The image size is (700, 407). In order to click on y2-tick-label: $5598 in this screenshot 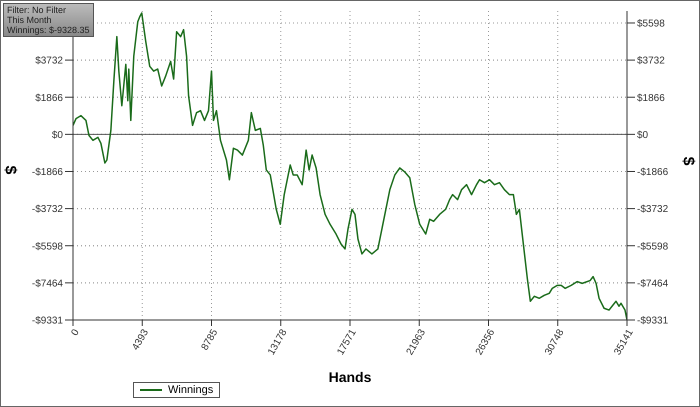, I will do `click(651, 24)`.